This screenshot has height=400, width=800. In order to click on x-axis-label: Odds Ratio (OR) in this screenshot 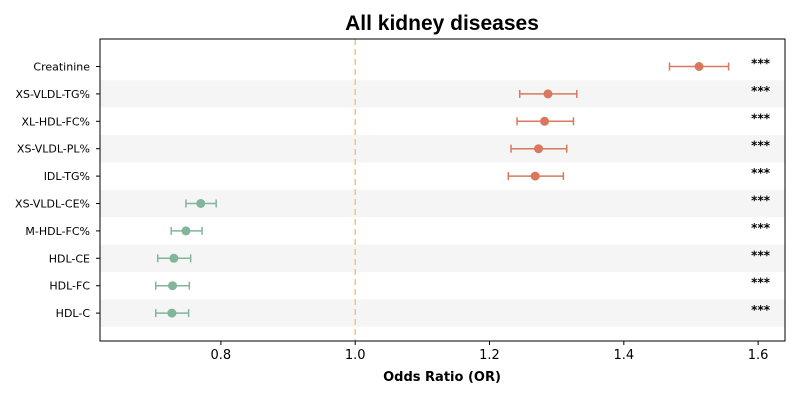, I will do `click(442, 377)`.